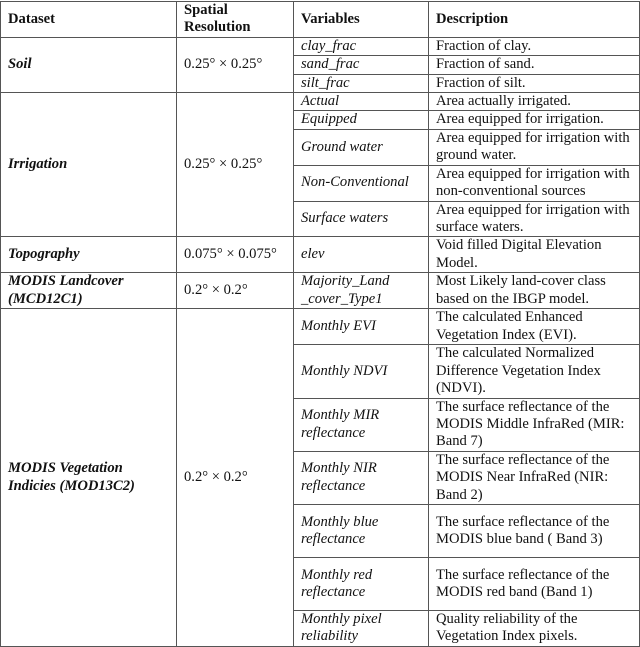 The image size is (640, 647). I want to click on variable-cell: Monthly pixel reliability, so click(361, 628).